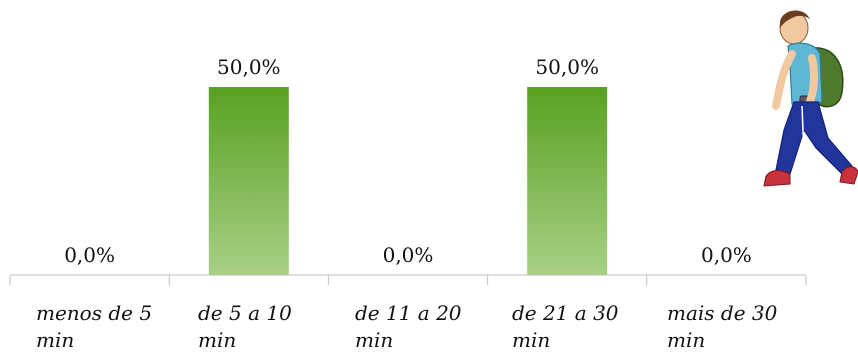  What do you see at coordinates (727, 327) in the screenshot?
I see `category-label-mais-de-30-min: mais de 30 min` at bounding box center [727, 327].